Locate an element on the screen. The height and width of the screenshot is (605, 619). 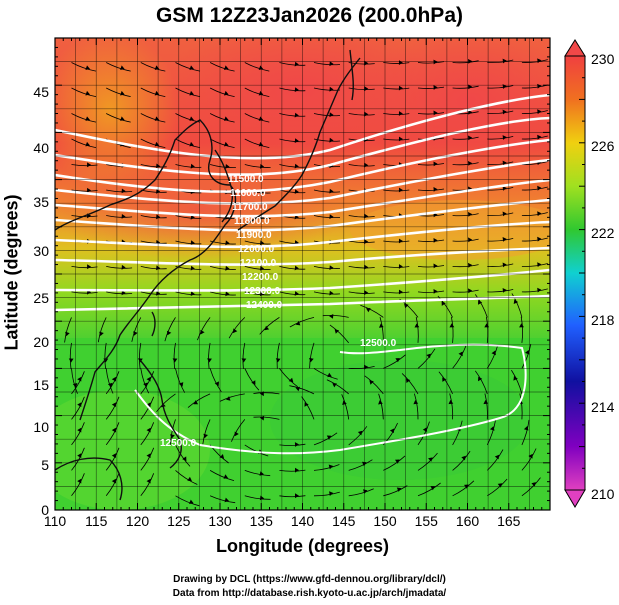
x-tick-label: 110 is located at coordinates (55, 521).